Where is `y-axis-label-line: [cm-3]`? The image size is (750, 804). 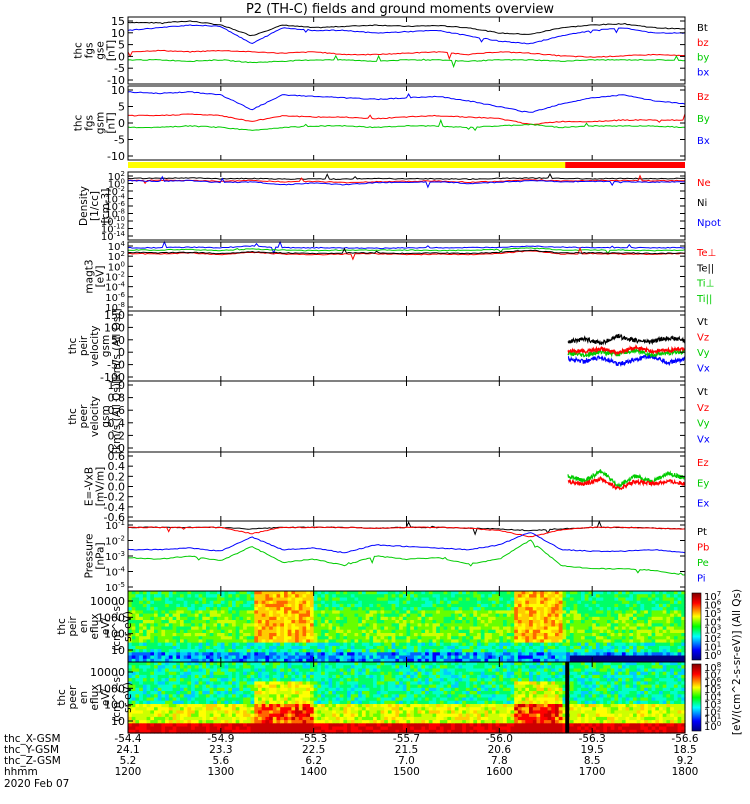
y-axis-label-line: [cm-3] is located at coordinates (106, 206).